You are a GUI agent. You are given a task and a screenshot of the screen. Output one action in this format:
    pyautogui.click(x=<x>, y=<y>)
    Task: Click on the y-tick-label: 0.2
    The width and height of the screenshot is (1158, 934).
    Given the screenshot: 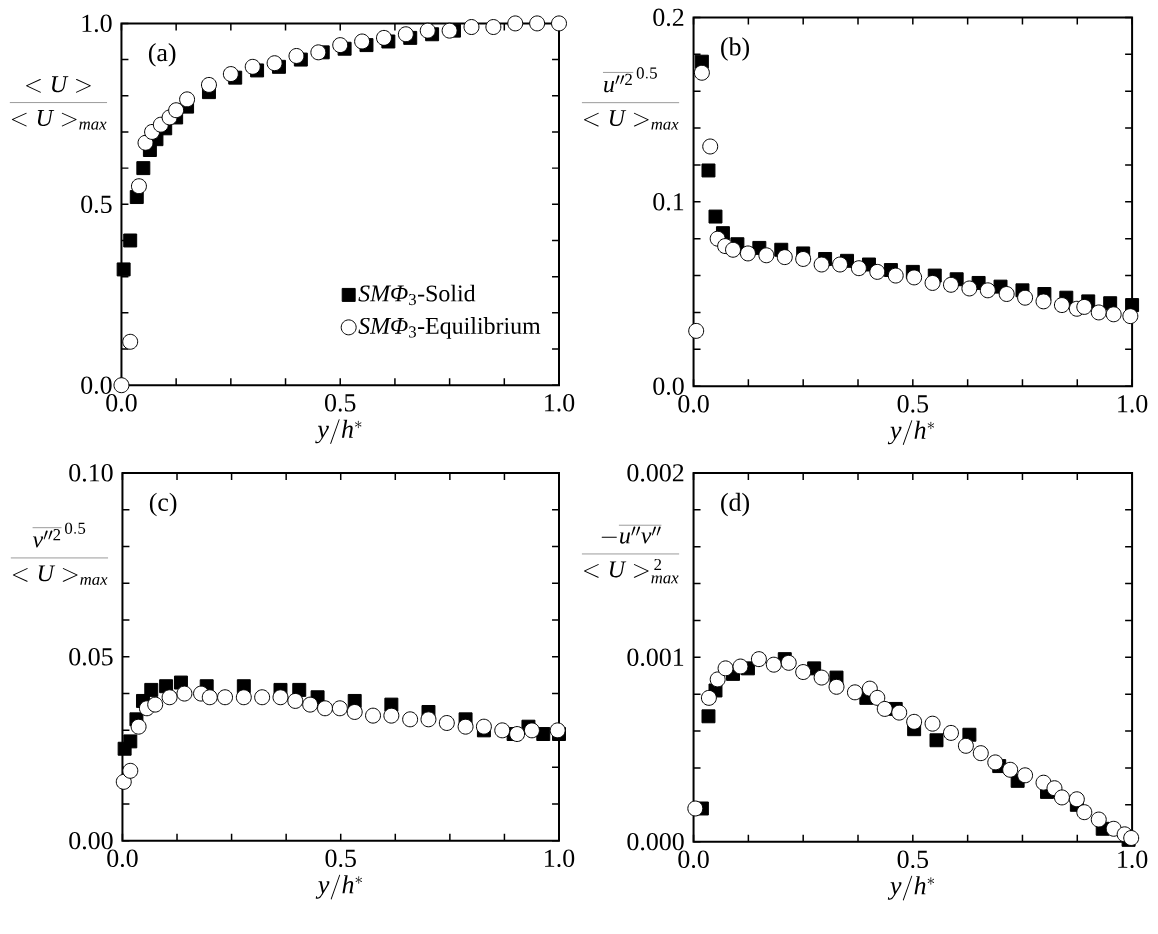 What is the action you would take?
    pyautogui.click(x=668, y=17)
    